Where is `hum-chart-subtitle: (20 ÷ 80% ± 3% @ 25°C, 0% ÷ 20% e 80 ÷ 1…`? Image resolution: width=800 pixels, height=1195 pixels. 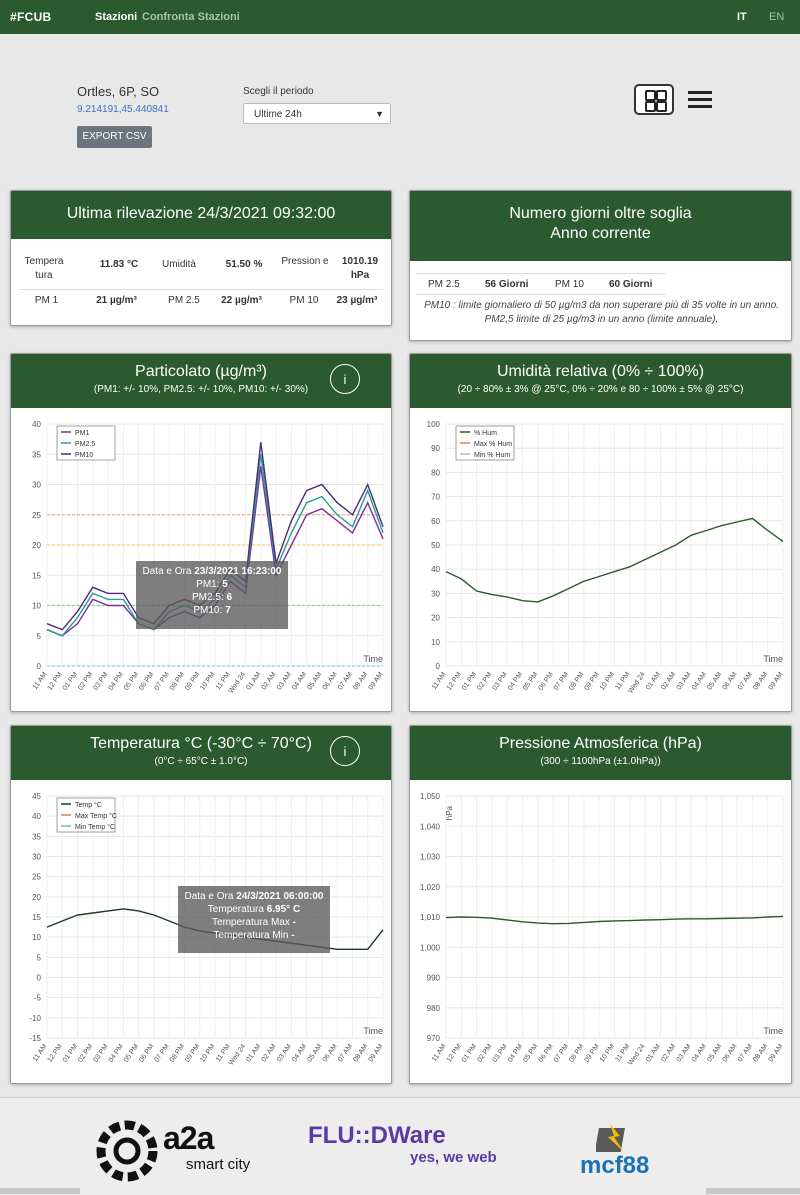
hum-chart-subtitle: (20 ÷ 80% ± 3% @ 25°C, 0% ÷ 20% e 80 ÷ 1… is located at coordinates (600, 389).